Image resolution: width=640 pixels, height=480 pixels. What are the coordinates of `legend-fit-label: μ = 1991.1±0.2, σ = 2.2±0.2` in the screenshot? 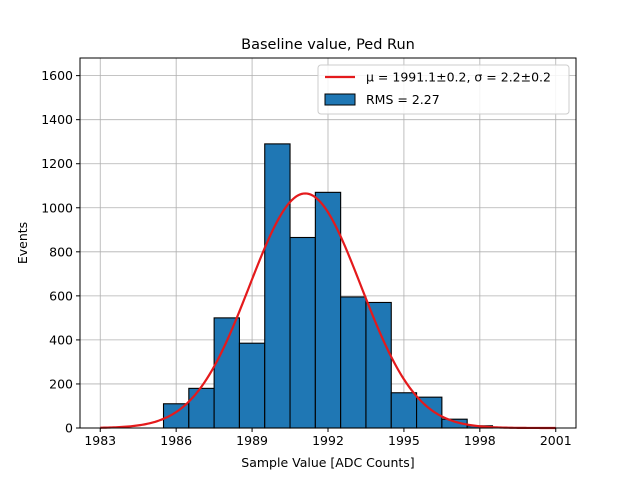 It's located at (458, 77).